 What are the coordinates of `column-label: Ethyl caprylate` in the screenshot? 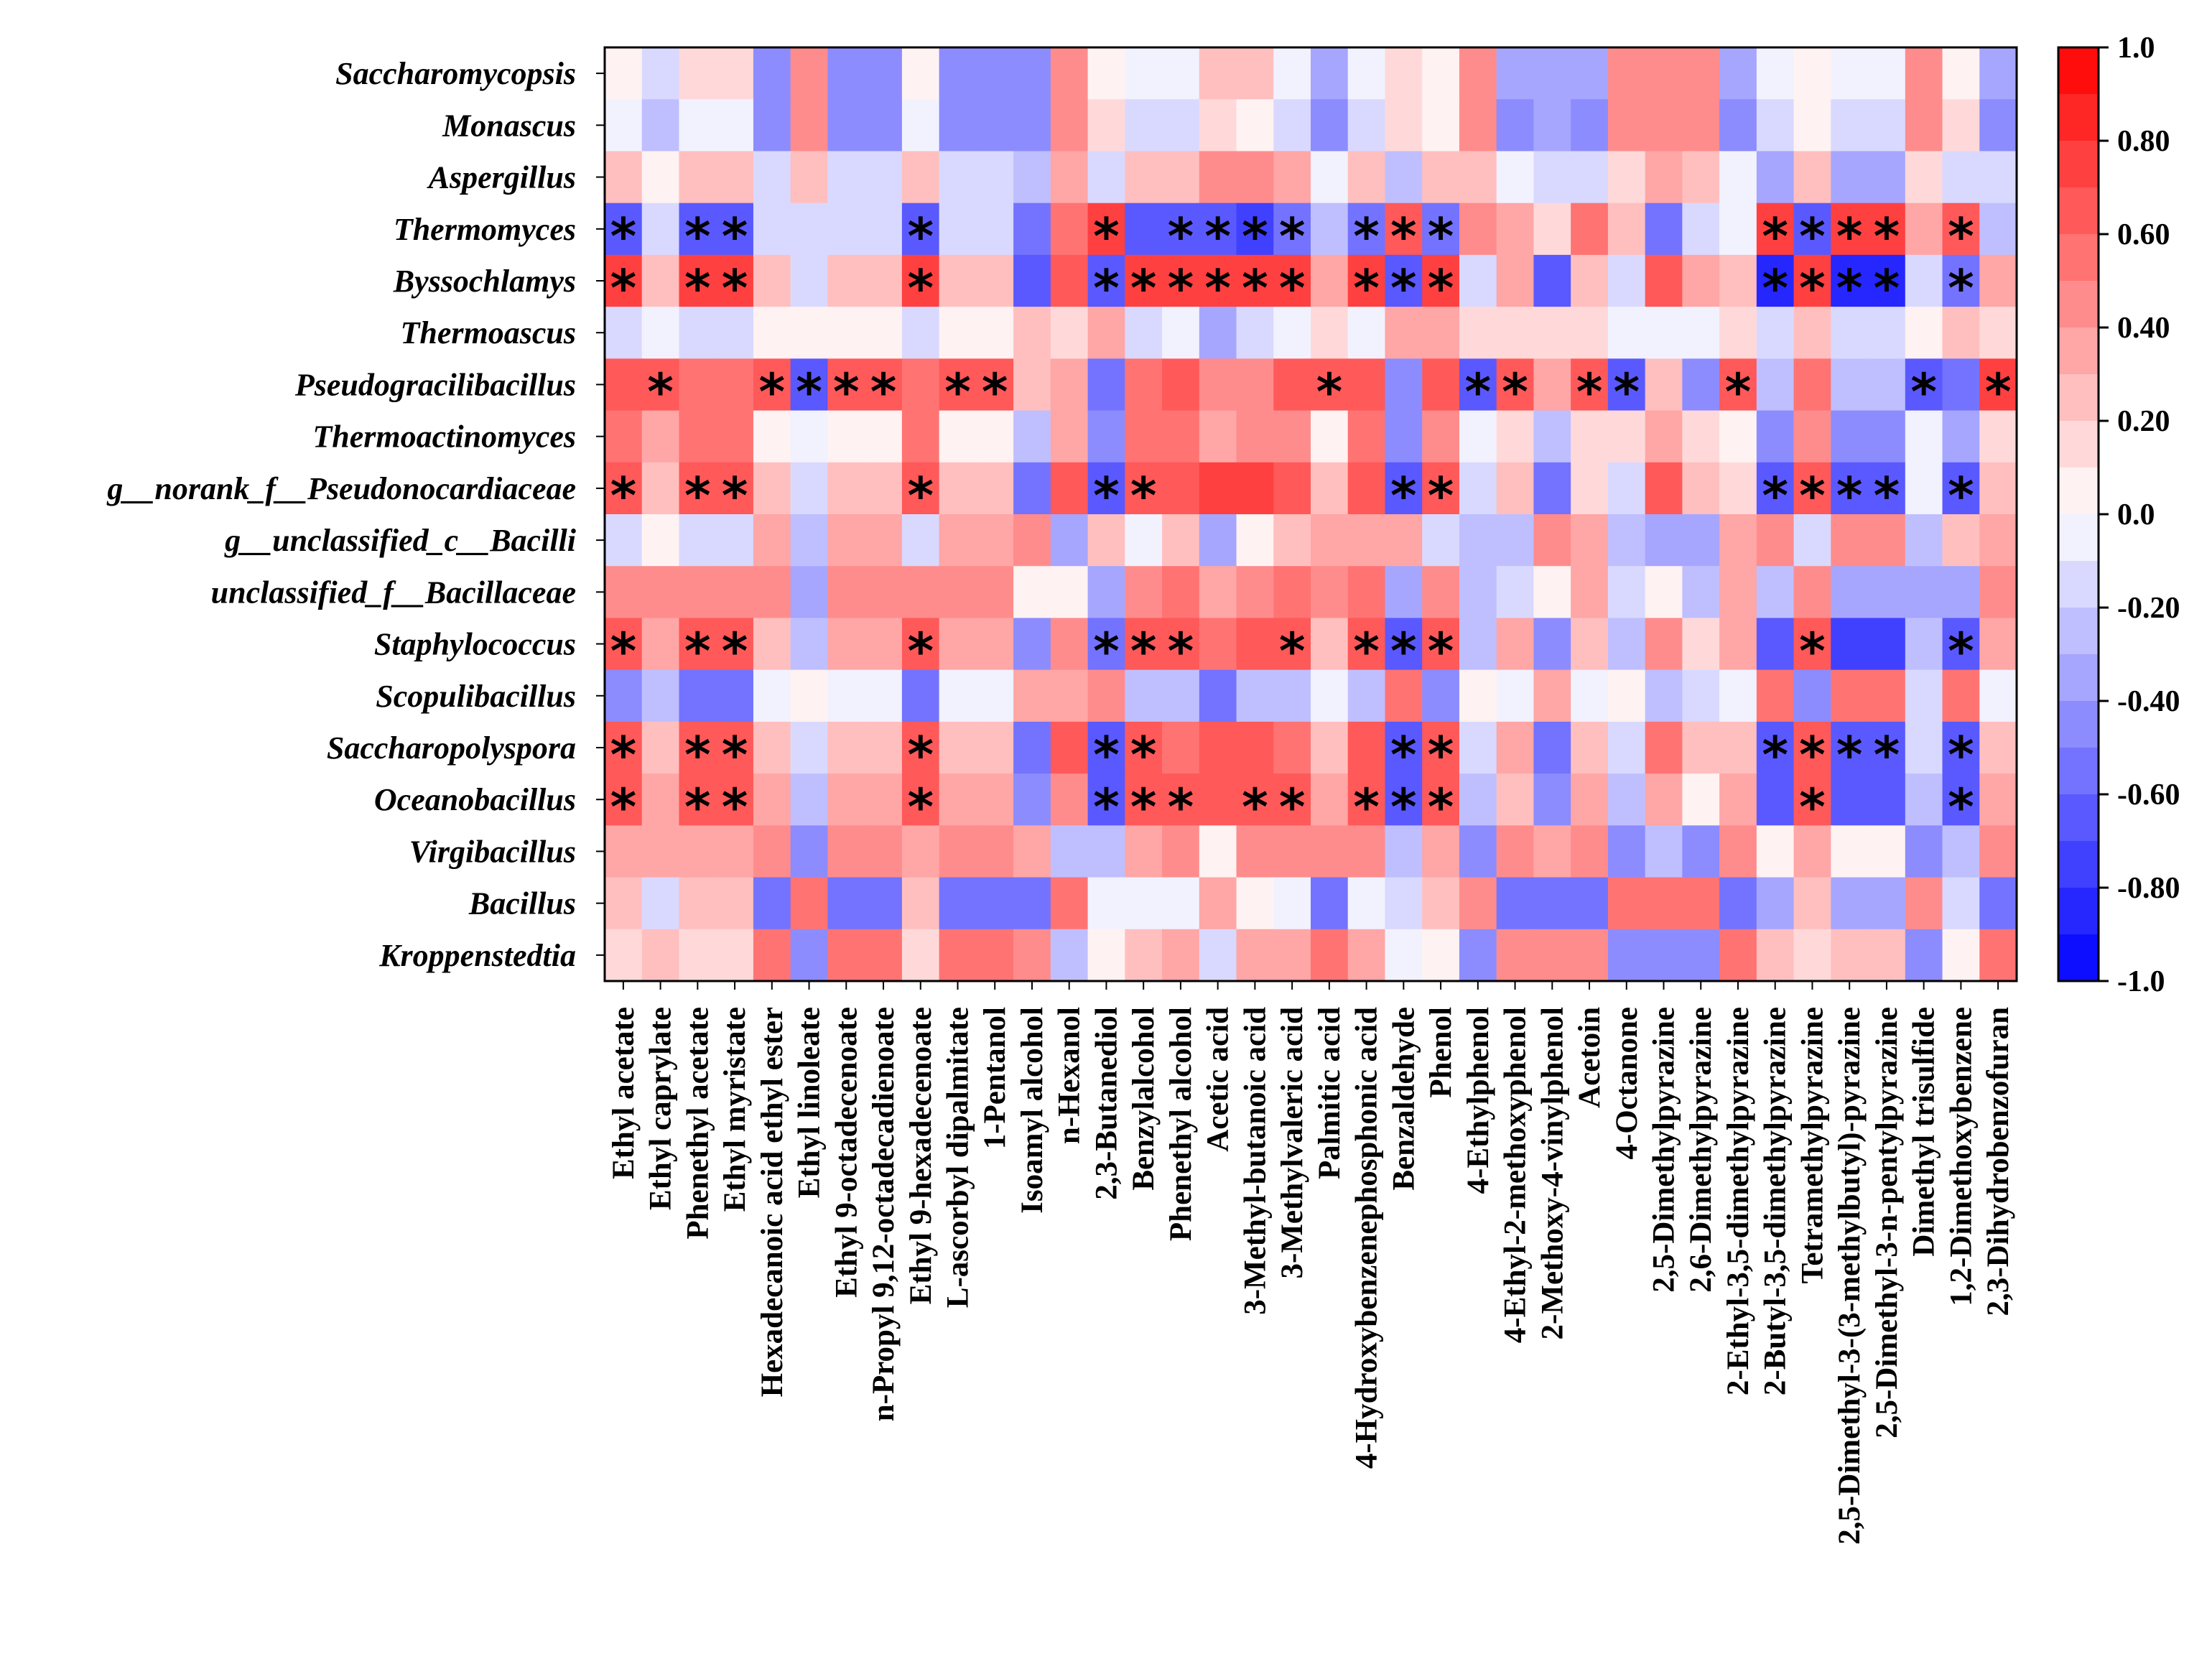 It's located at (661, 1108).